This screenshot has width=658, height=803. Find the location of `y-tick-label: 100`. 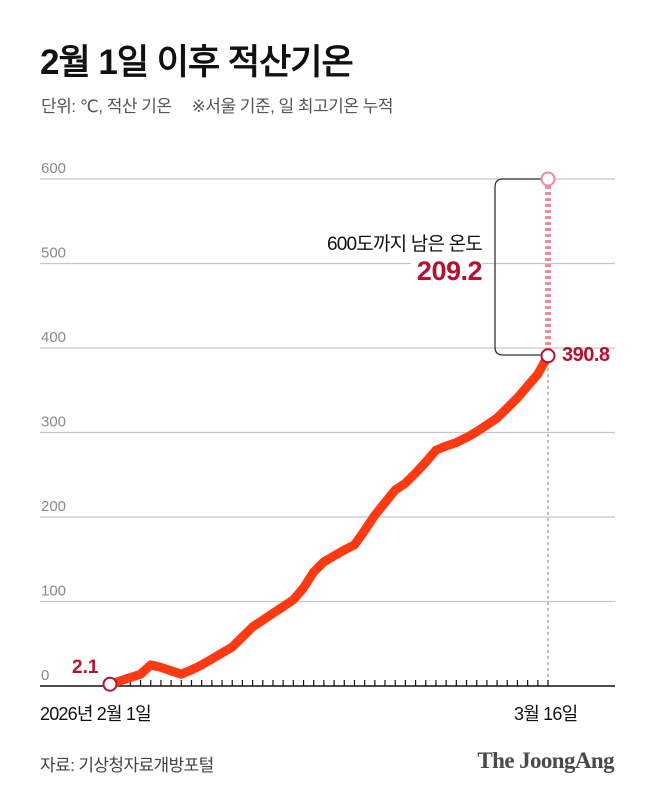

y-tick-label: 100 is located at coordinates (53, 591).